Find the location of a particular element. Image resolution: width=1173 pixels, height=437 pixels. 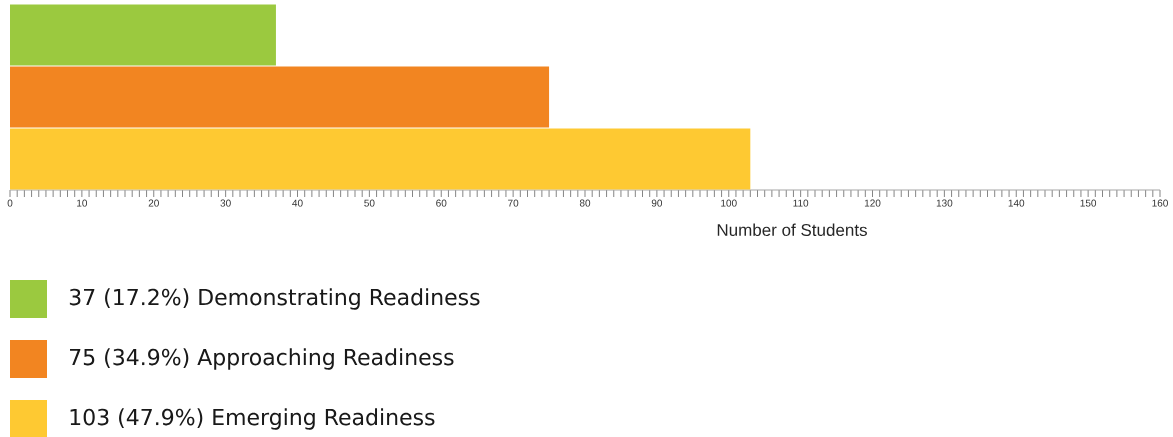

x-tick-label: 140 is located at coordinates (1016, 203).